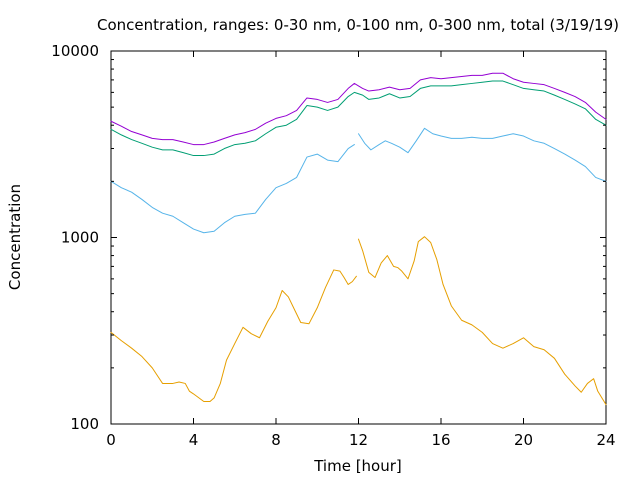 This screenshot has width=640, height=480. Describe the element at coordinates (84, 424) in the screenshot. I see `y-tick-label: 100` at that location.